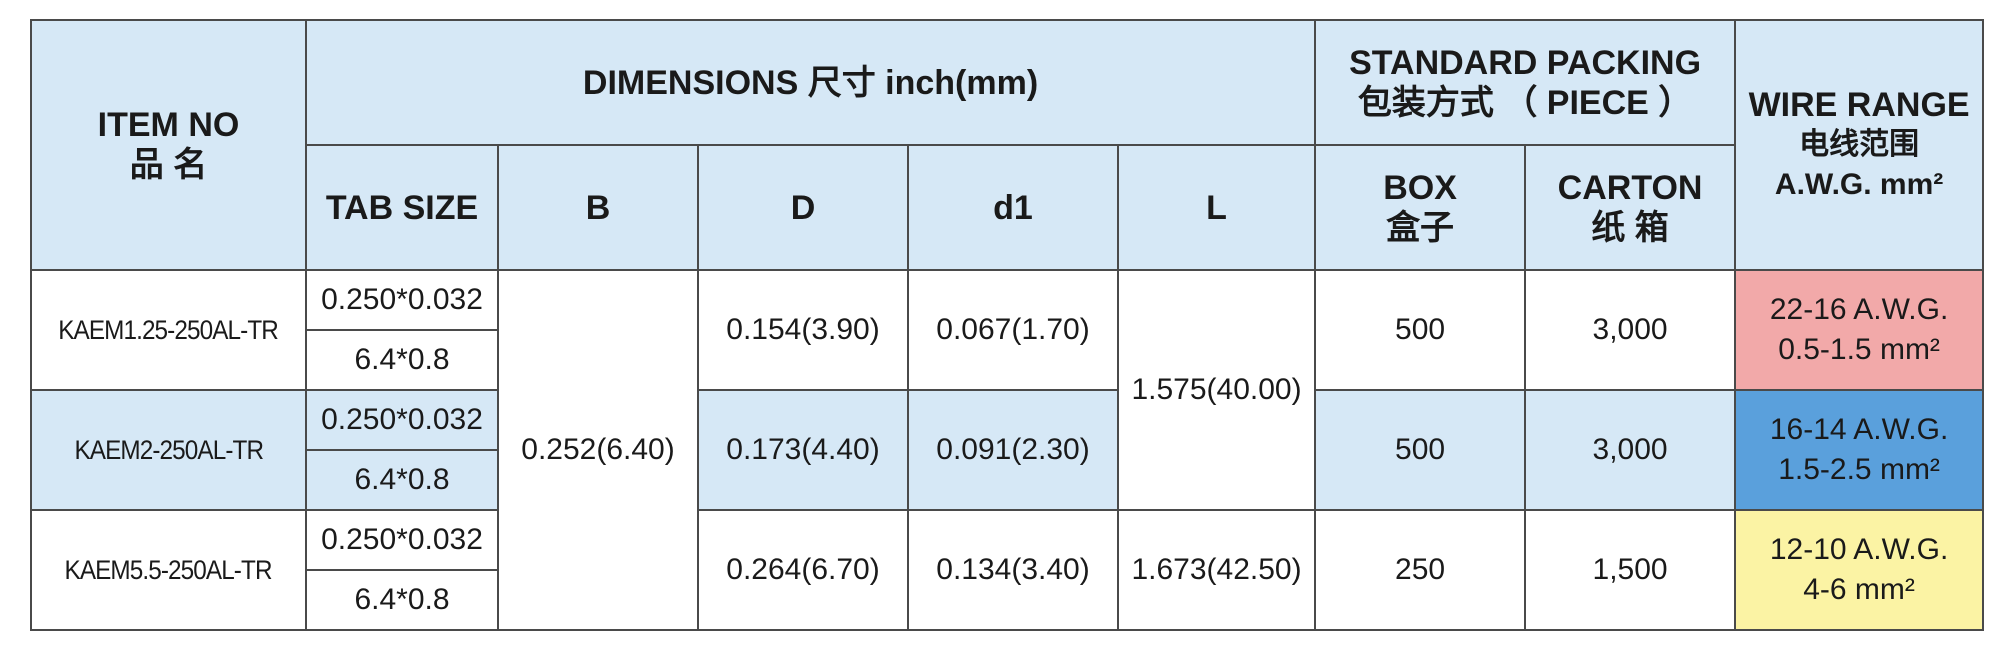 Image resolution: width=2014 pixels, height=655 pixels. I want to click on row-1-wire-awg: 22-16 A.W.G., so click(1859, 309).